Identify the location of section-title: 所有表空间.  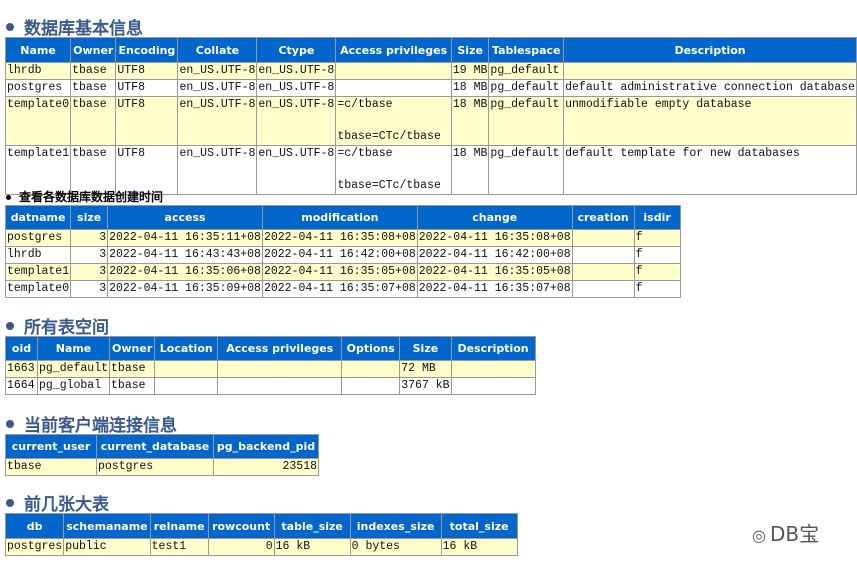
(57, 325).